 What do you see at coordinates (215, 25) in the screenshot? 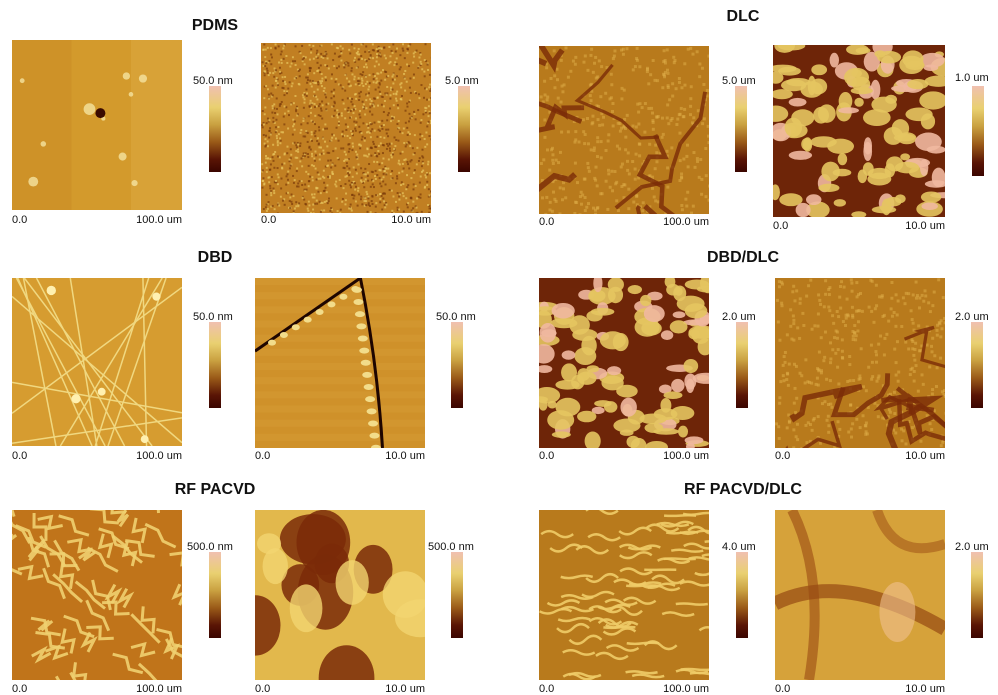
I see `panel-title-pdms: PDMS` at bounding box center [215, 25].